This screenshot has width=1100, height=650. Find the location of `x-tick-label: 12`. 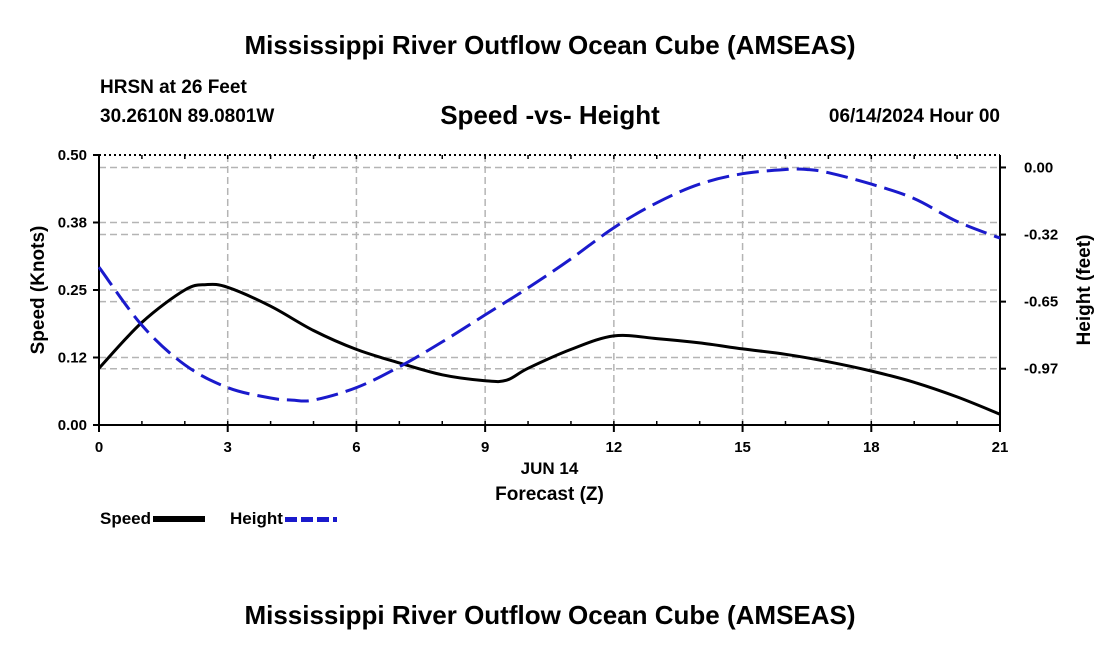

x-tick-label: 12 is located at coordinates (614, 447).